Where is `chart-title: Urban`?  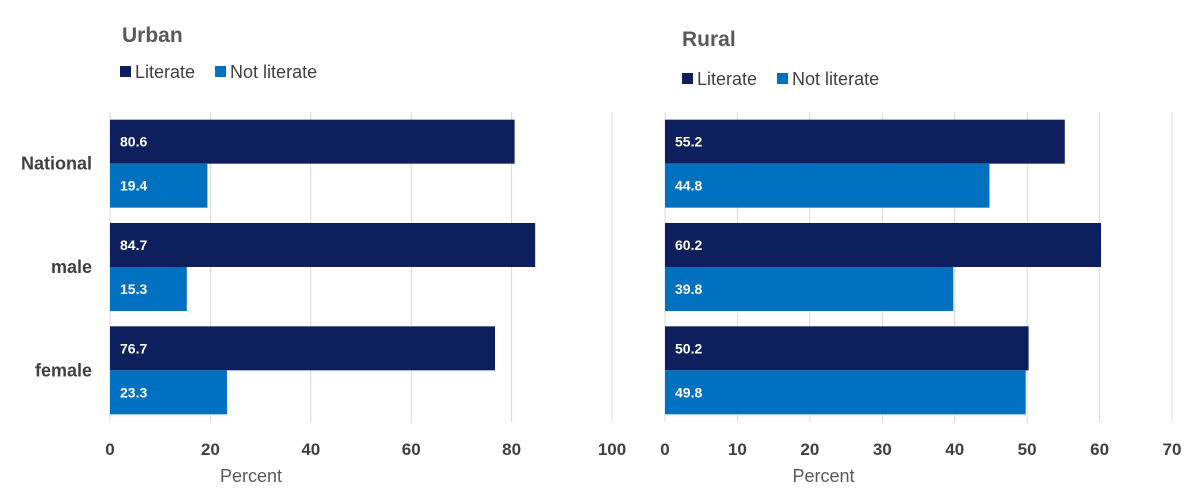 chart-title: Urban is located at coordinates (152, 35).